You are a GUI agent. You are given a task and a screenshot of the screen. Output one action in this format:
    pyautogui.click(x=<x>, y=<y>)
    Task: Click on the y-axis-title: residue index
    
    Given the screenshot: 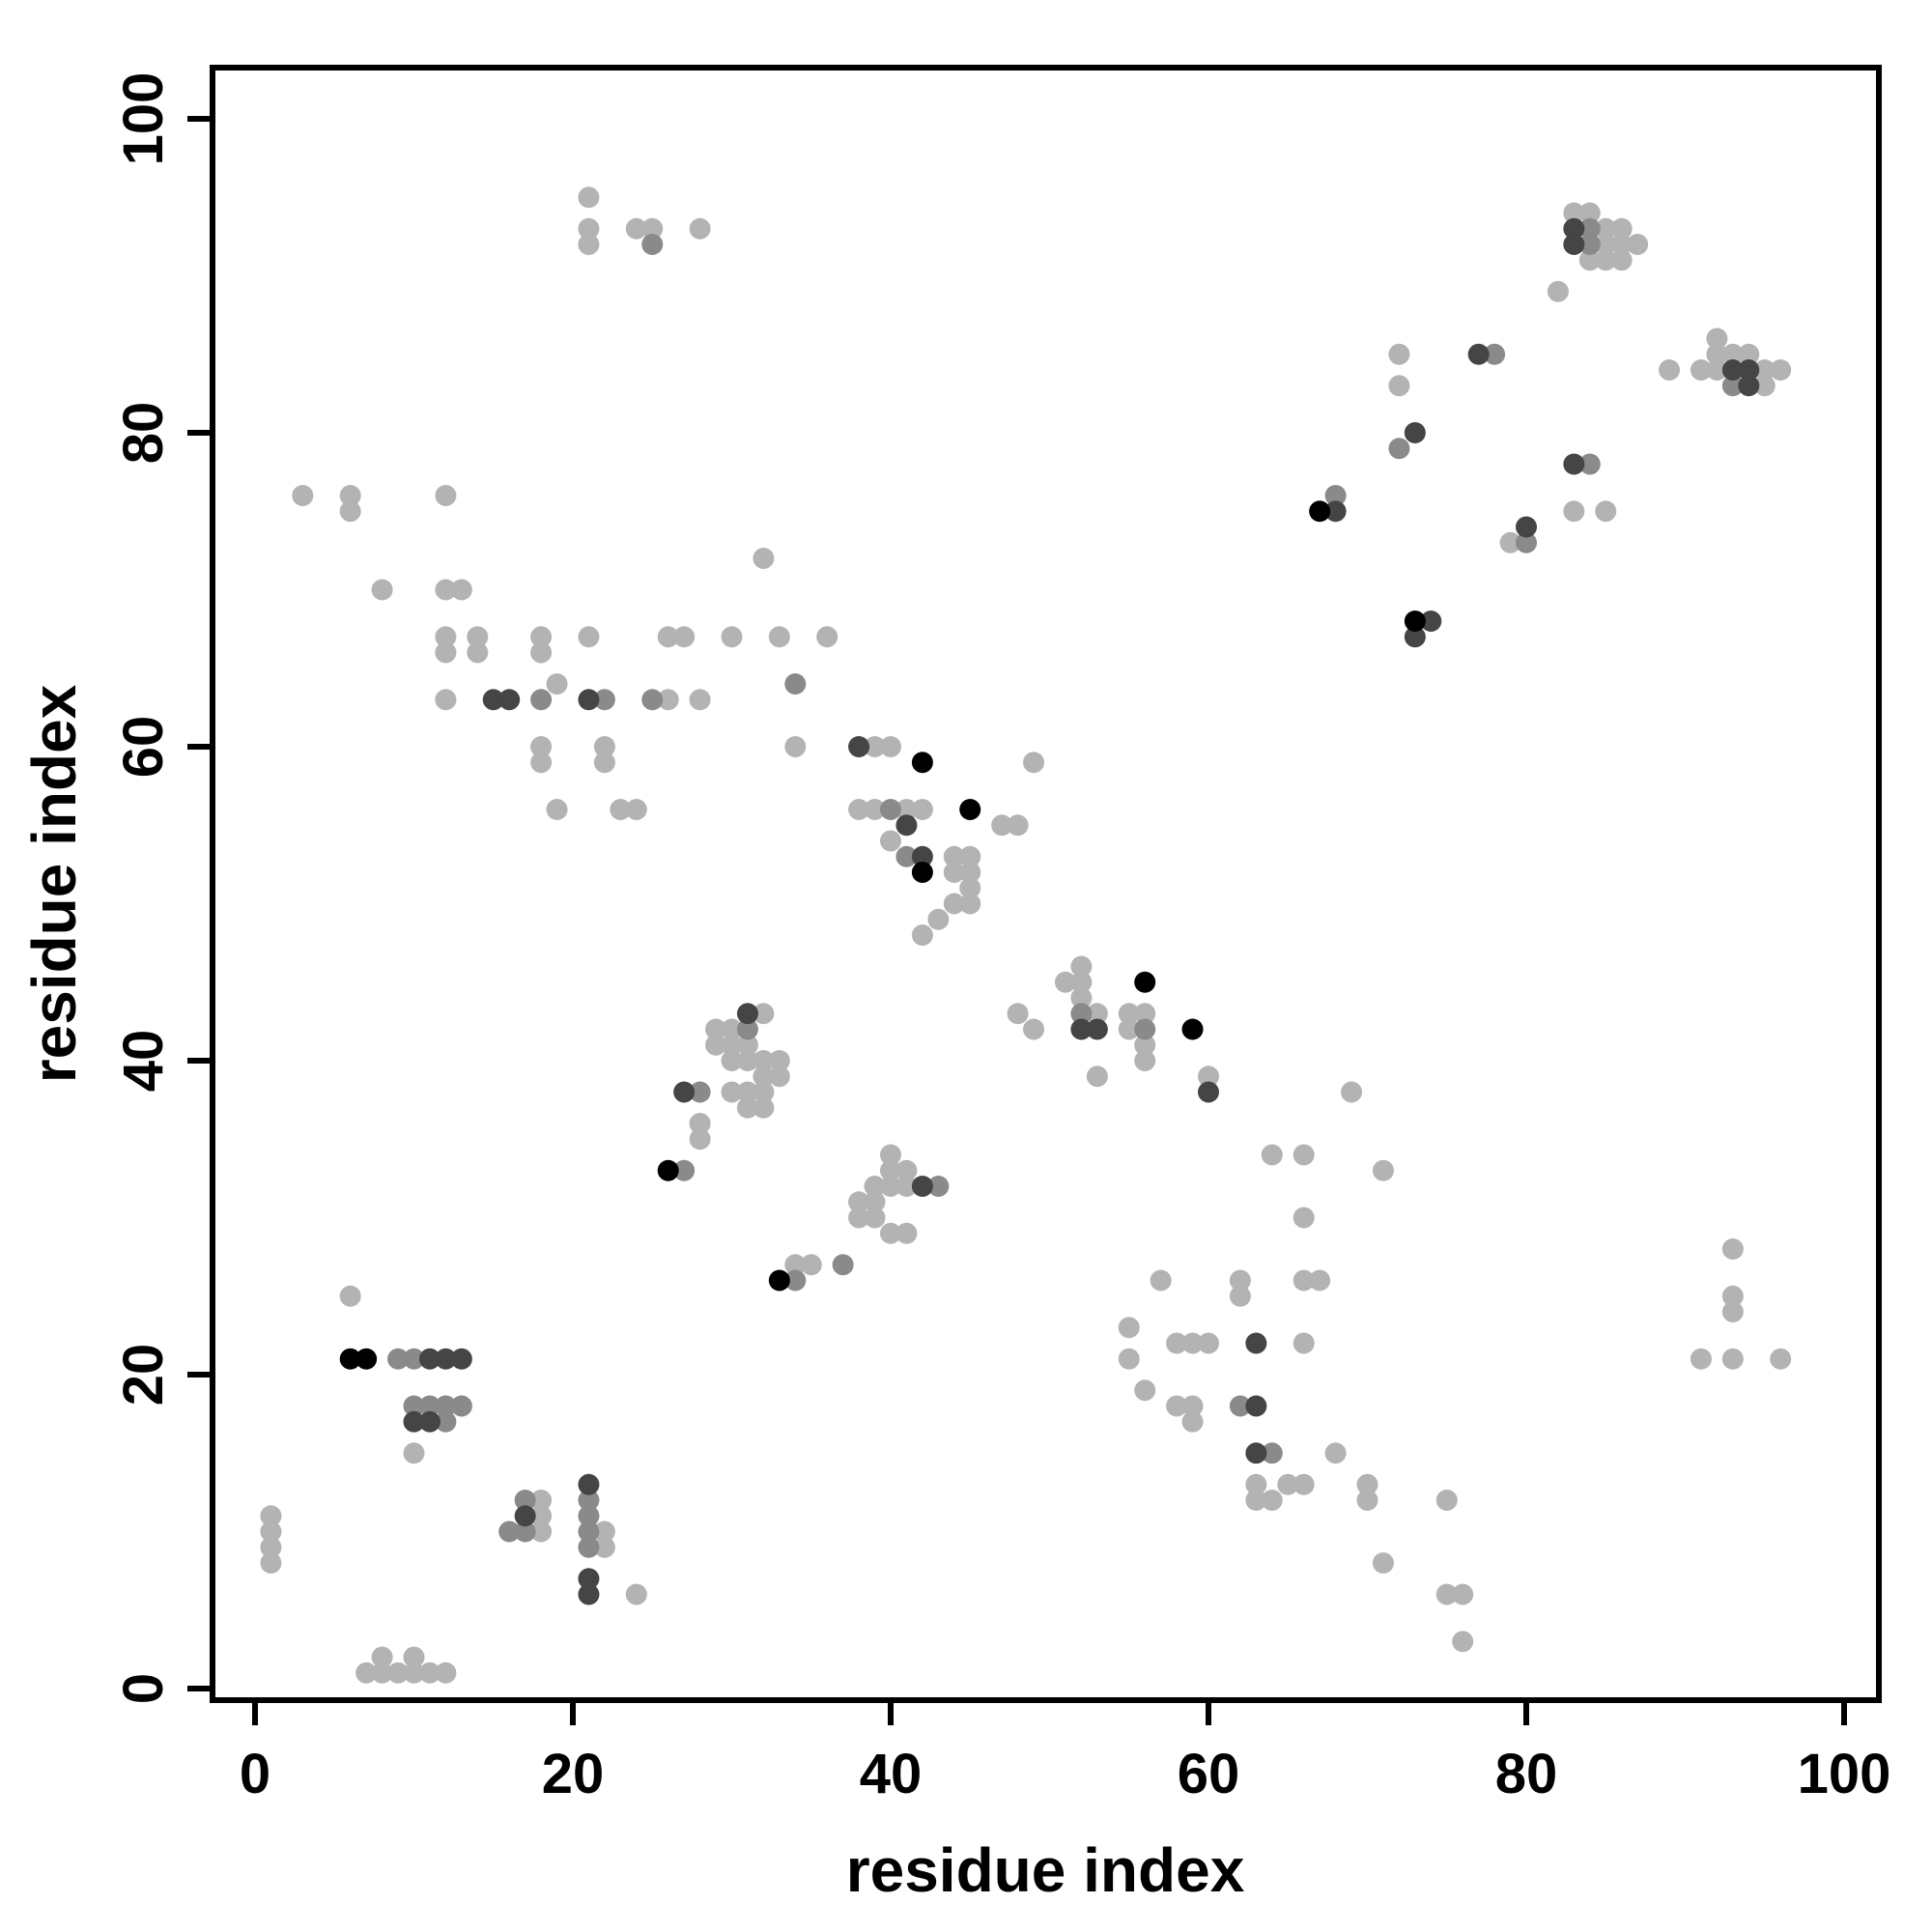 What is the action you would take?
    pyautogui.click(x=54, y=883)
    